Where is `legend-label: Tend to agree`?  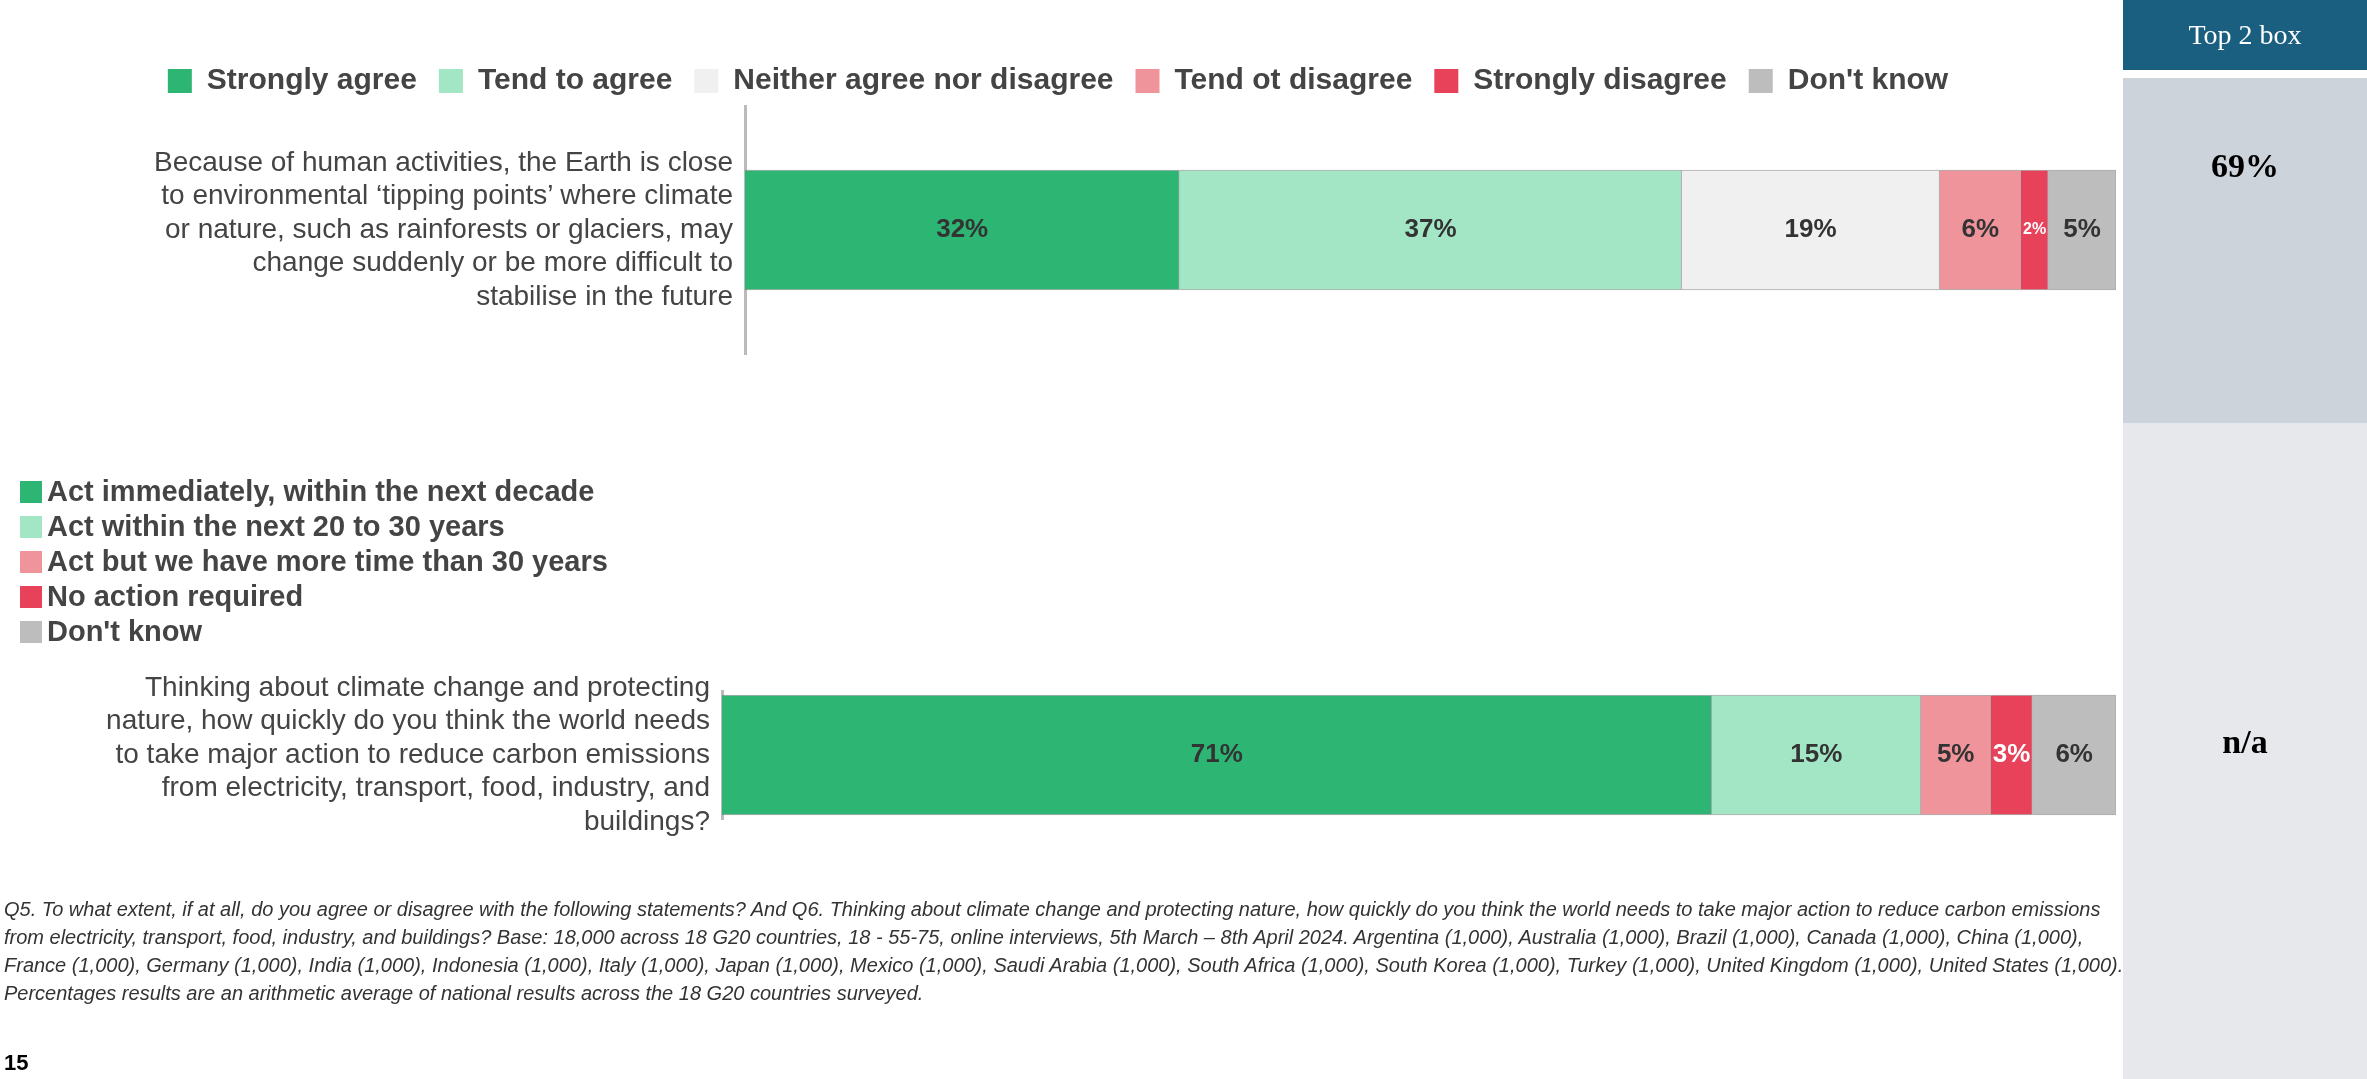
legend-label: Tend to agree is located at coordinates (575, 79).